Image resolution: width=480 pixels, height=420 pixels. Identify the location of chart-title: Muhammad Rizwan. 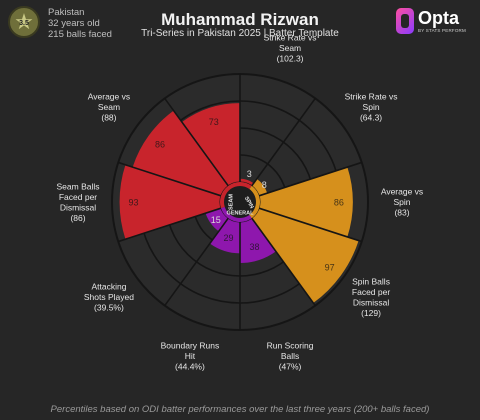
(240, 19).